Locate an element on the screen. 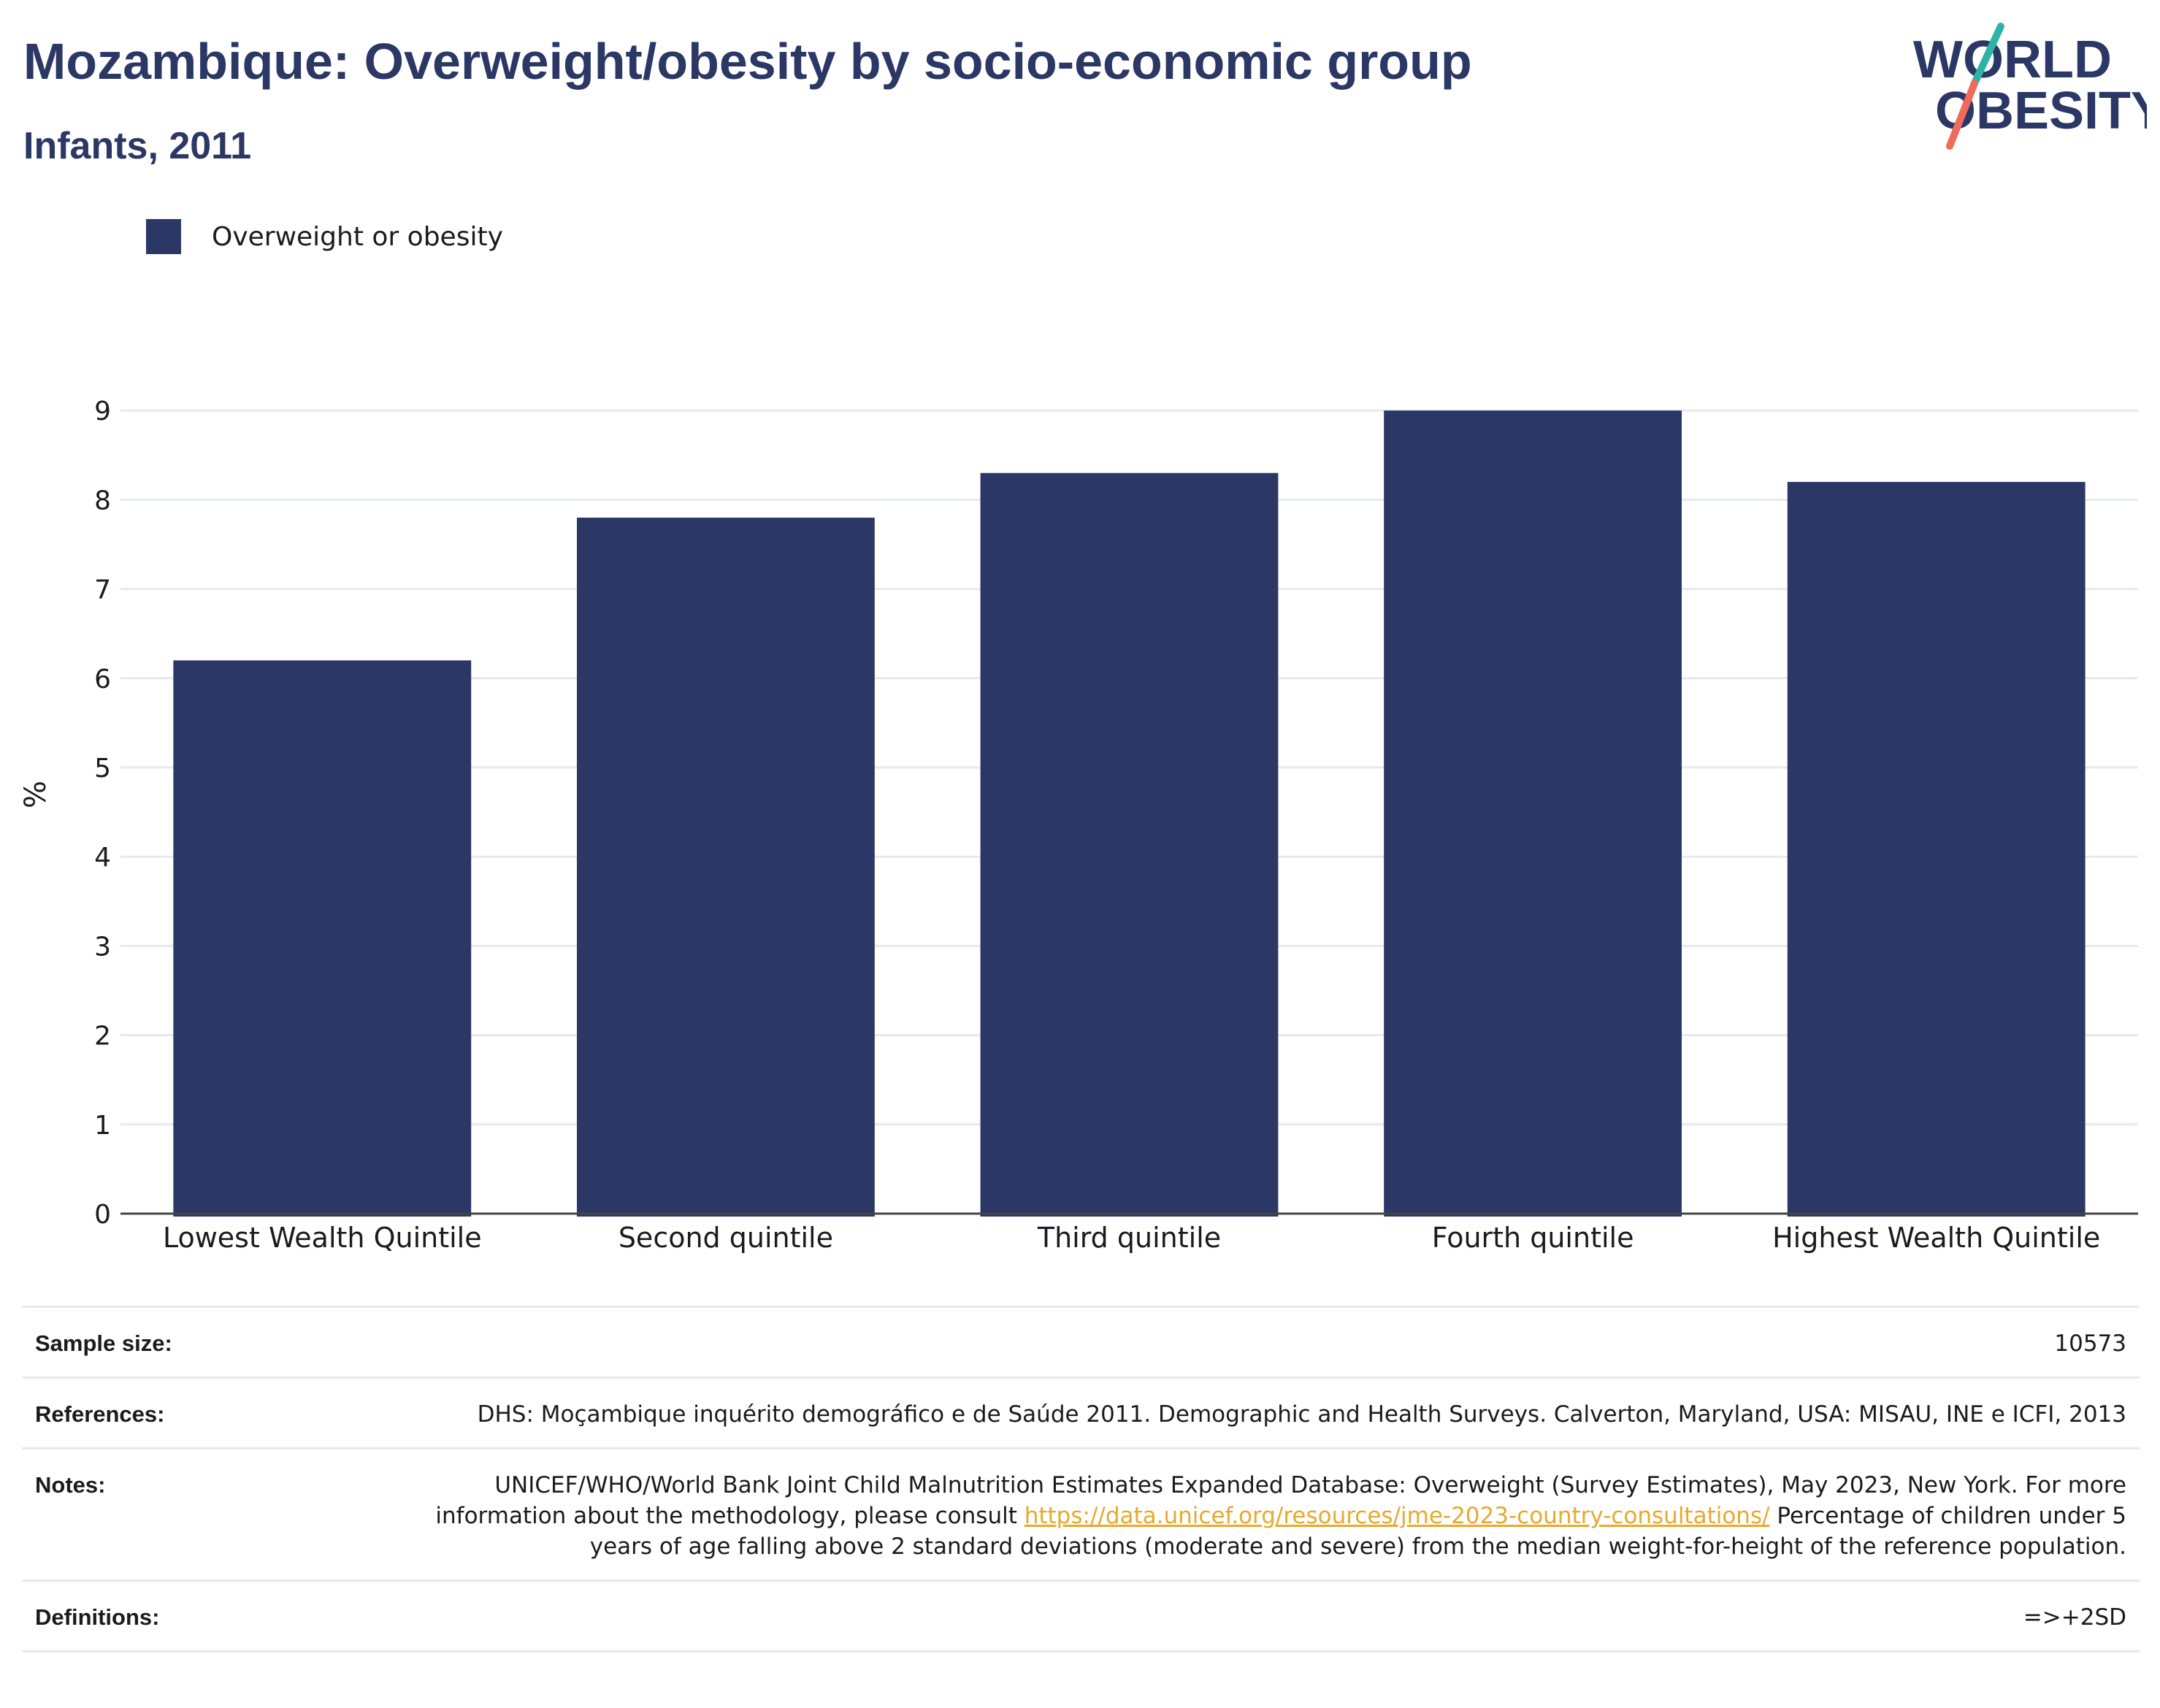 Image resolution: width=2160 pixels, height=1708 pixels. y-tick-label: 4 is located at coordinates (103, 858).